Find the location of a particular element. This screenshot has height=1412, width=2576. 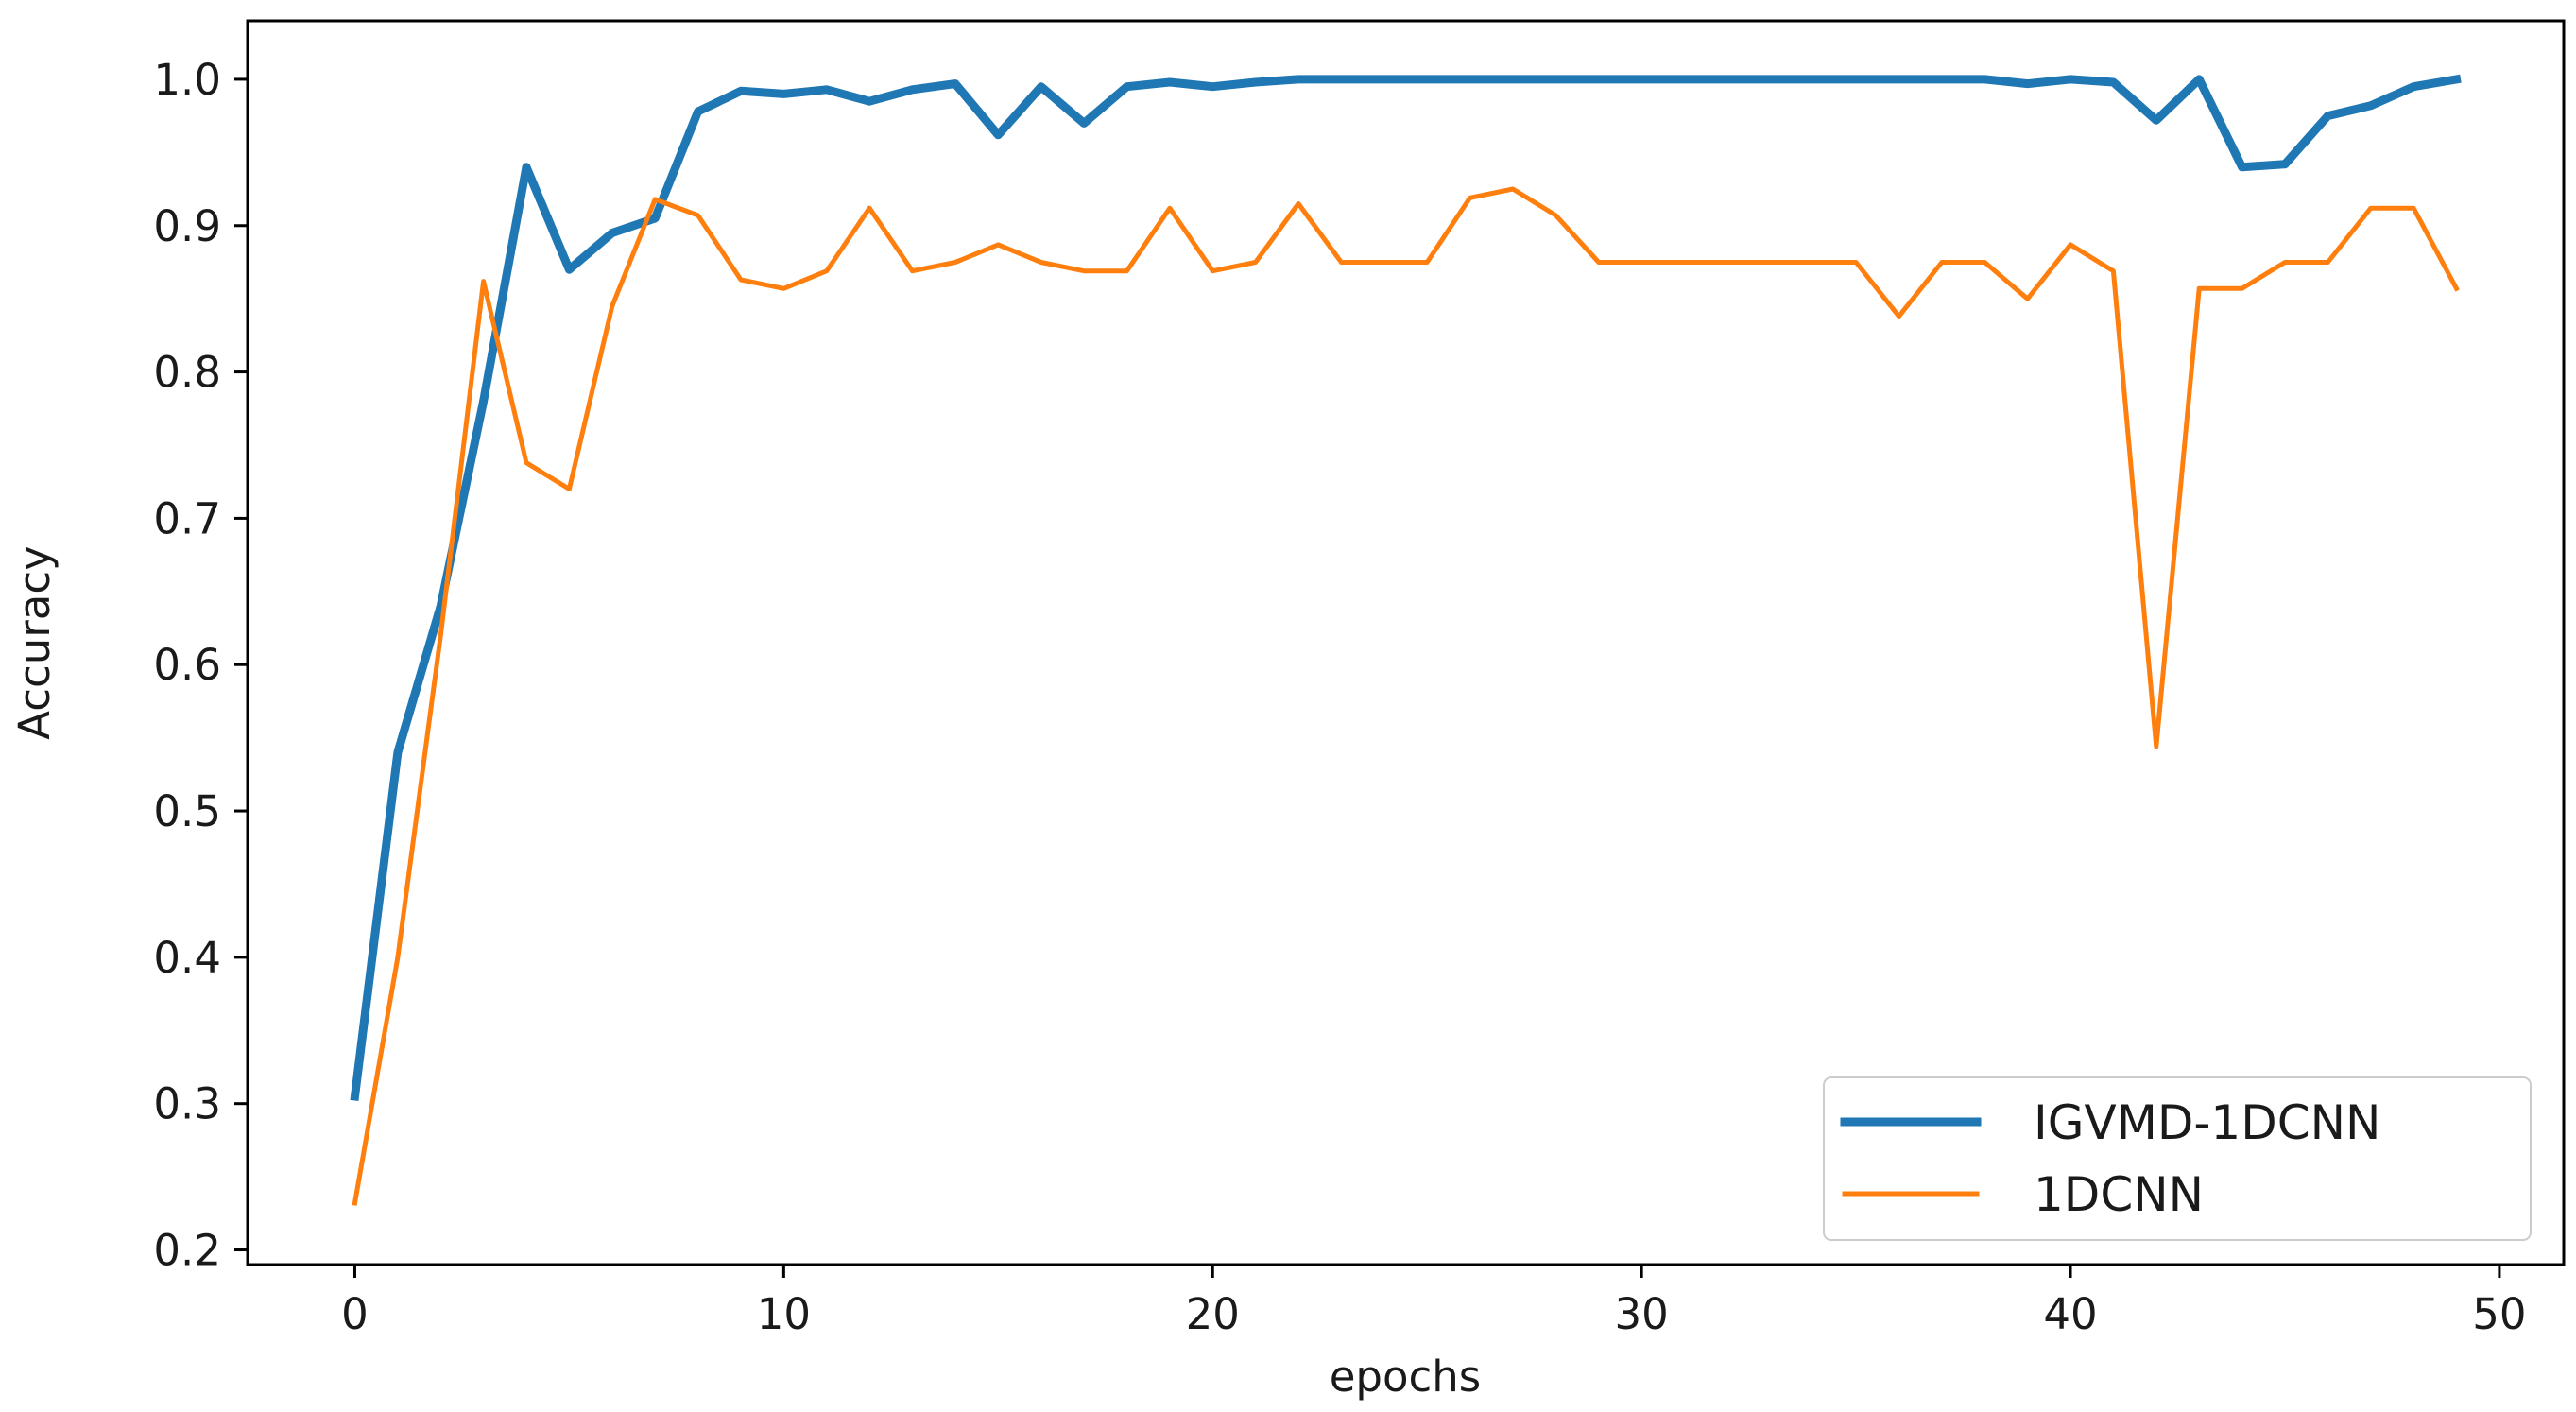

x-axis-label: epochs is located at coordinates (1406, 1377).